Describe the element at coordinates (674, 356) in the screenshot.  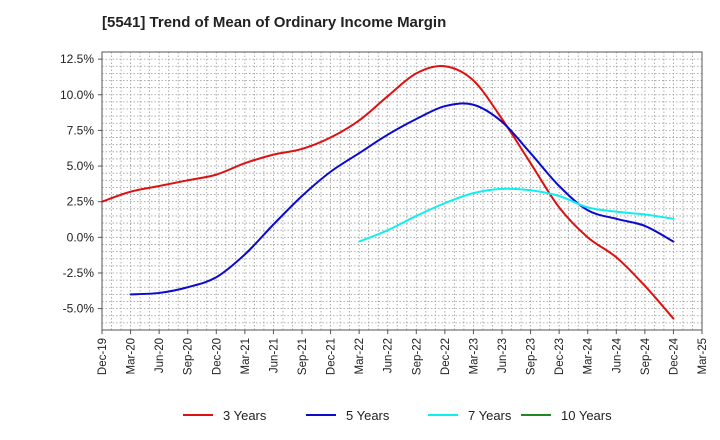
I see `x-tick-label: Dec-24` at that location.